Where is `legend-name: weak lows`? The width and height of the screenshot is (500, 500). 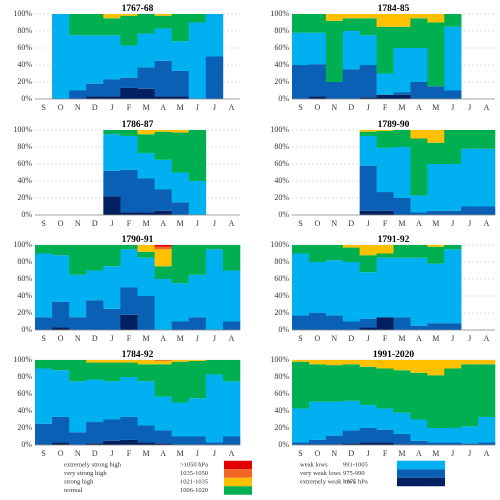
legend-name: weak lows is located at coordinates (314, 464).